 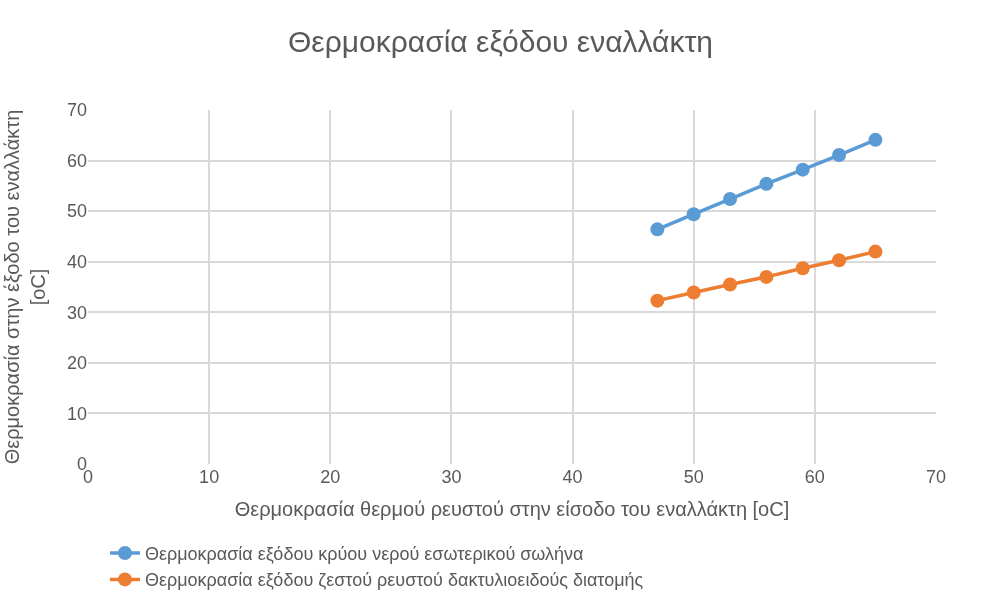 What do you see at coordinates (572, 477) in the screenshot?
I see `x-tick-label: 40` at bounding box center [572, 477].